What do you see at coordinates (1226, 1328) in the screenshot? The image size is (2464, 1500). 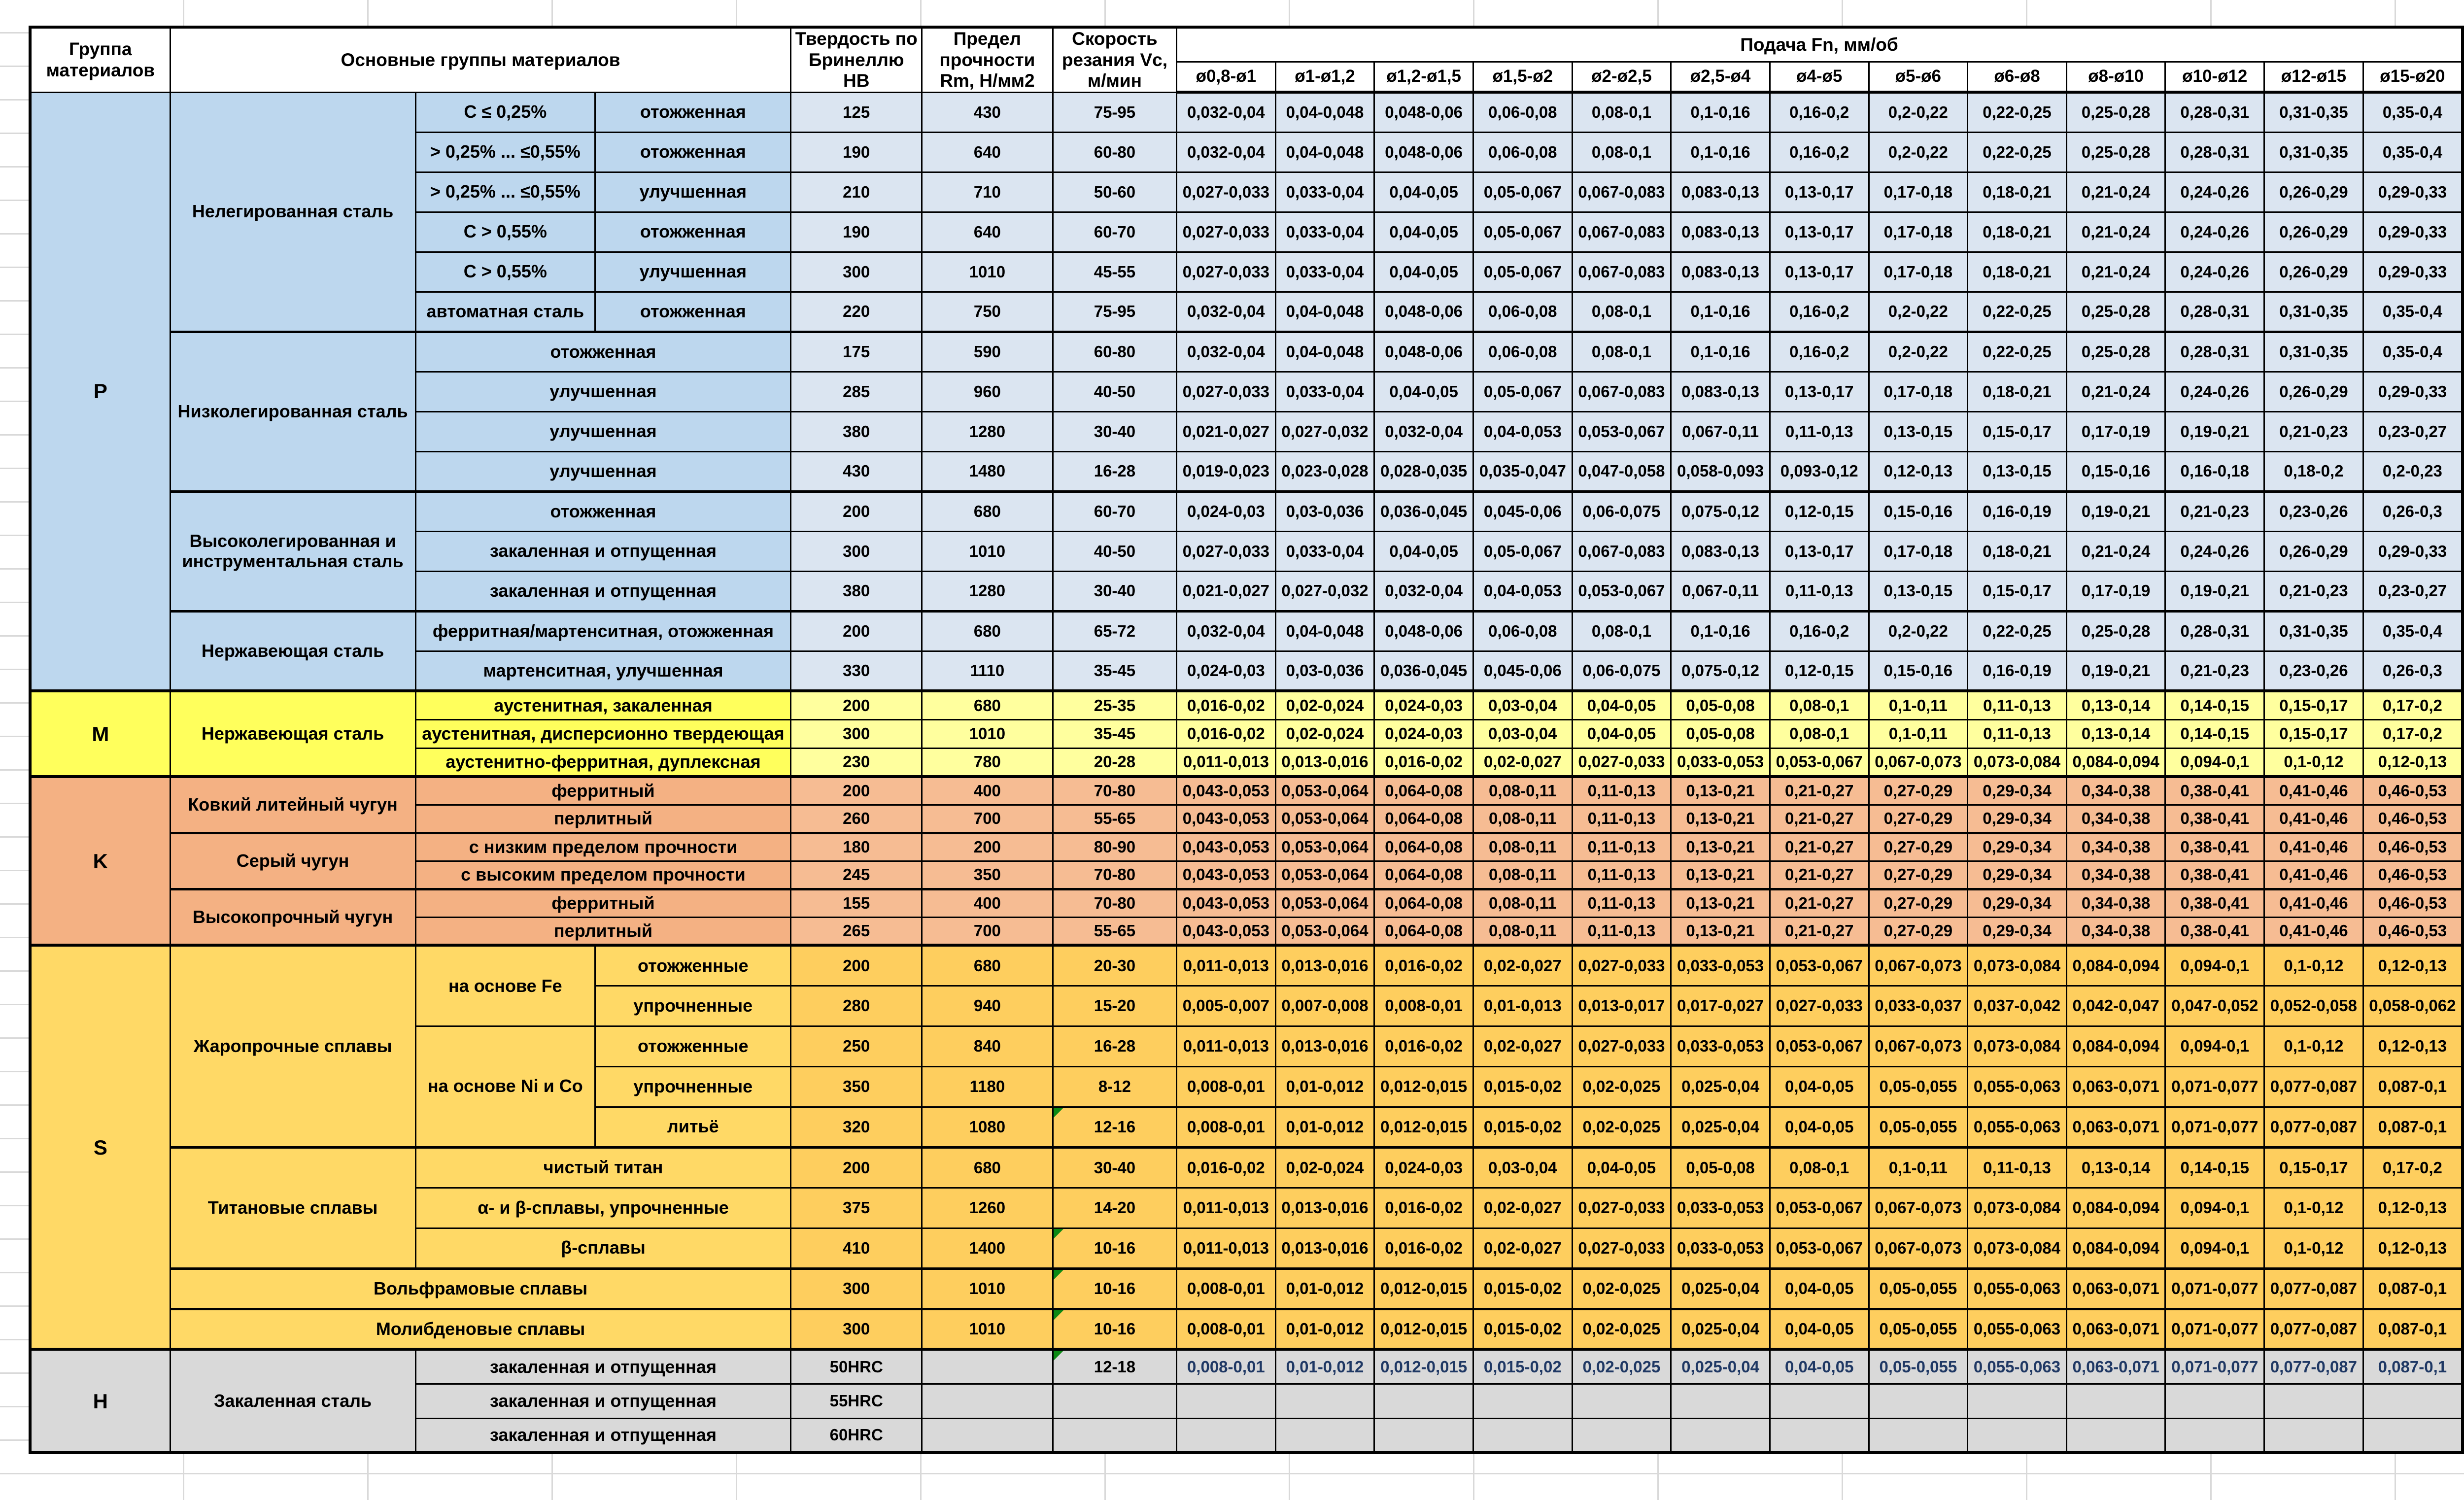 I see `feed-value-cell: 0,008-0,01` at bounding box center [1226, 1328].